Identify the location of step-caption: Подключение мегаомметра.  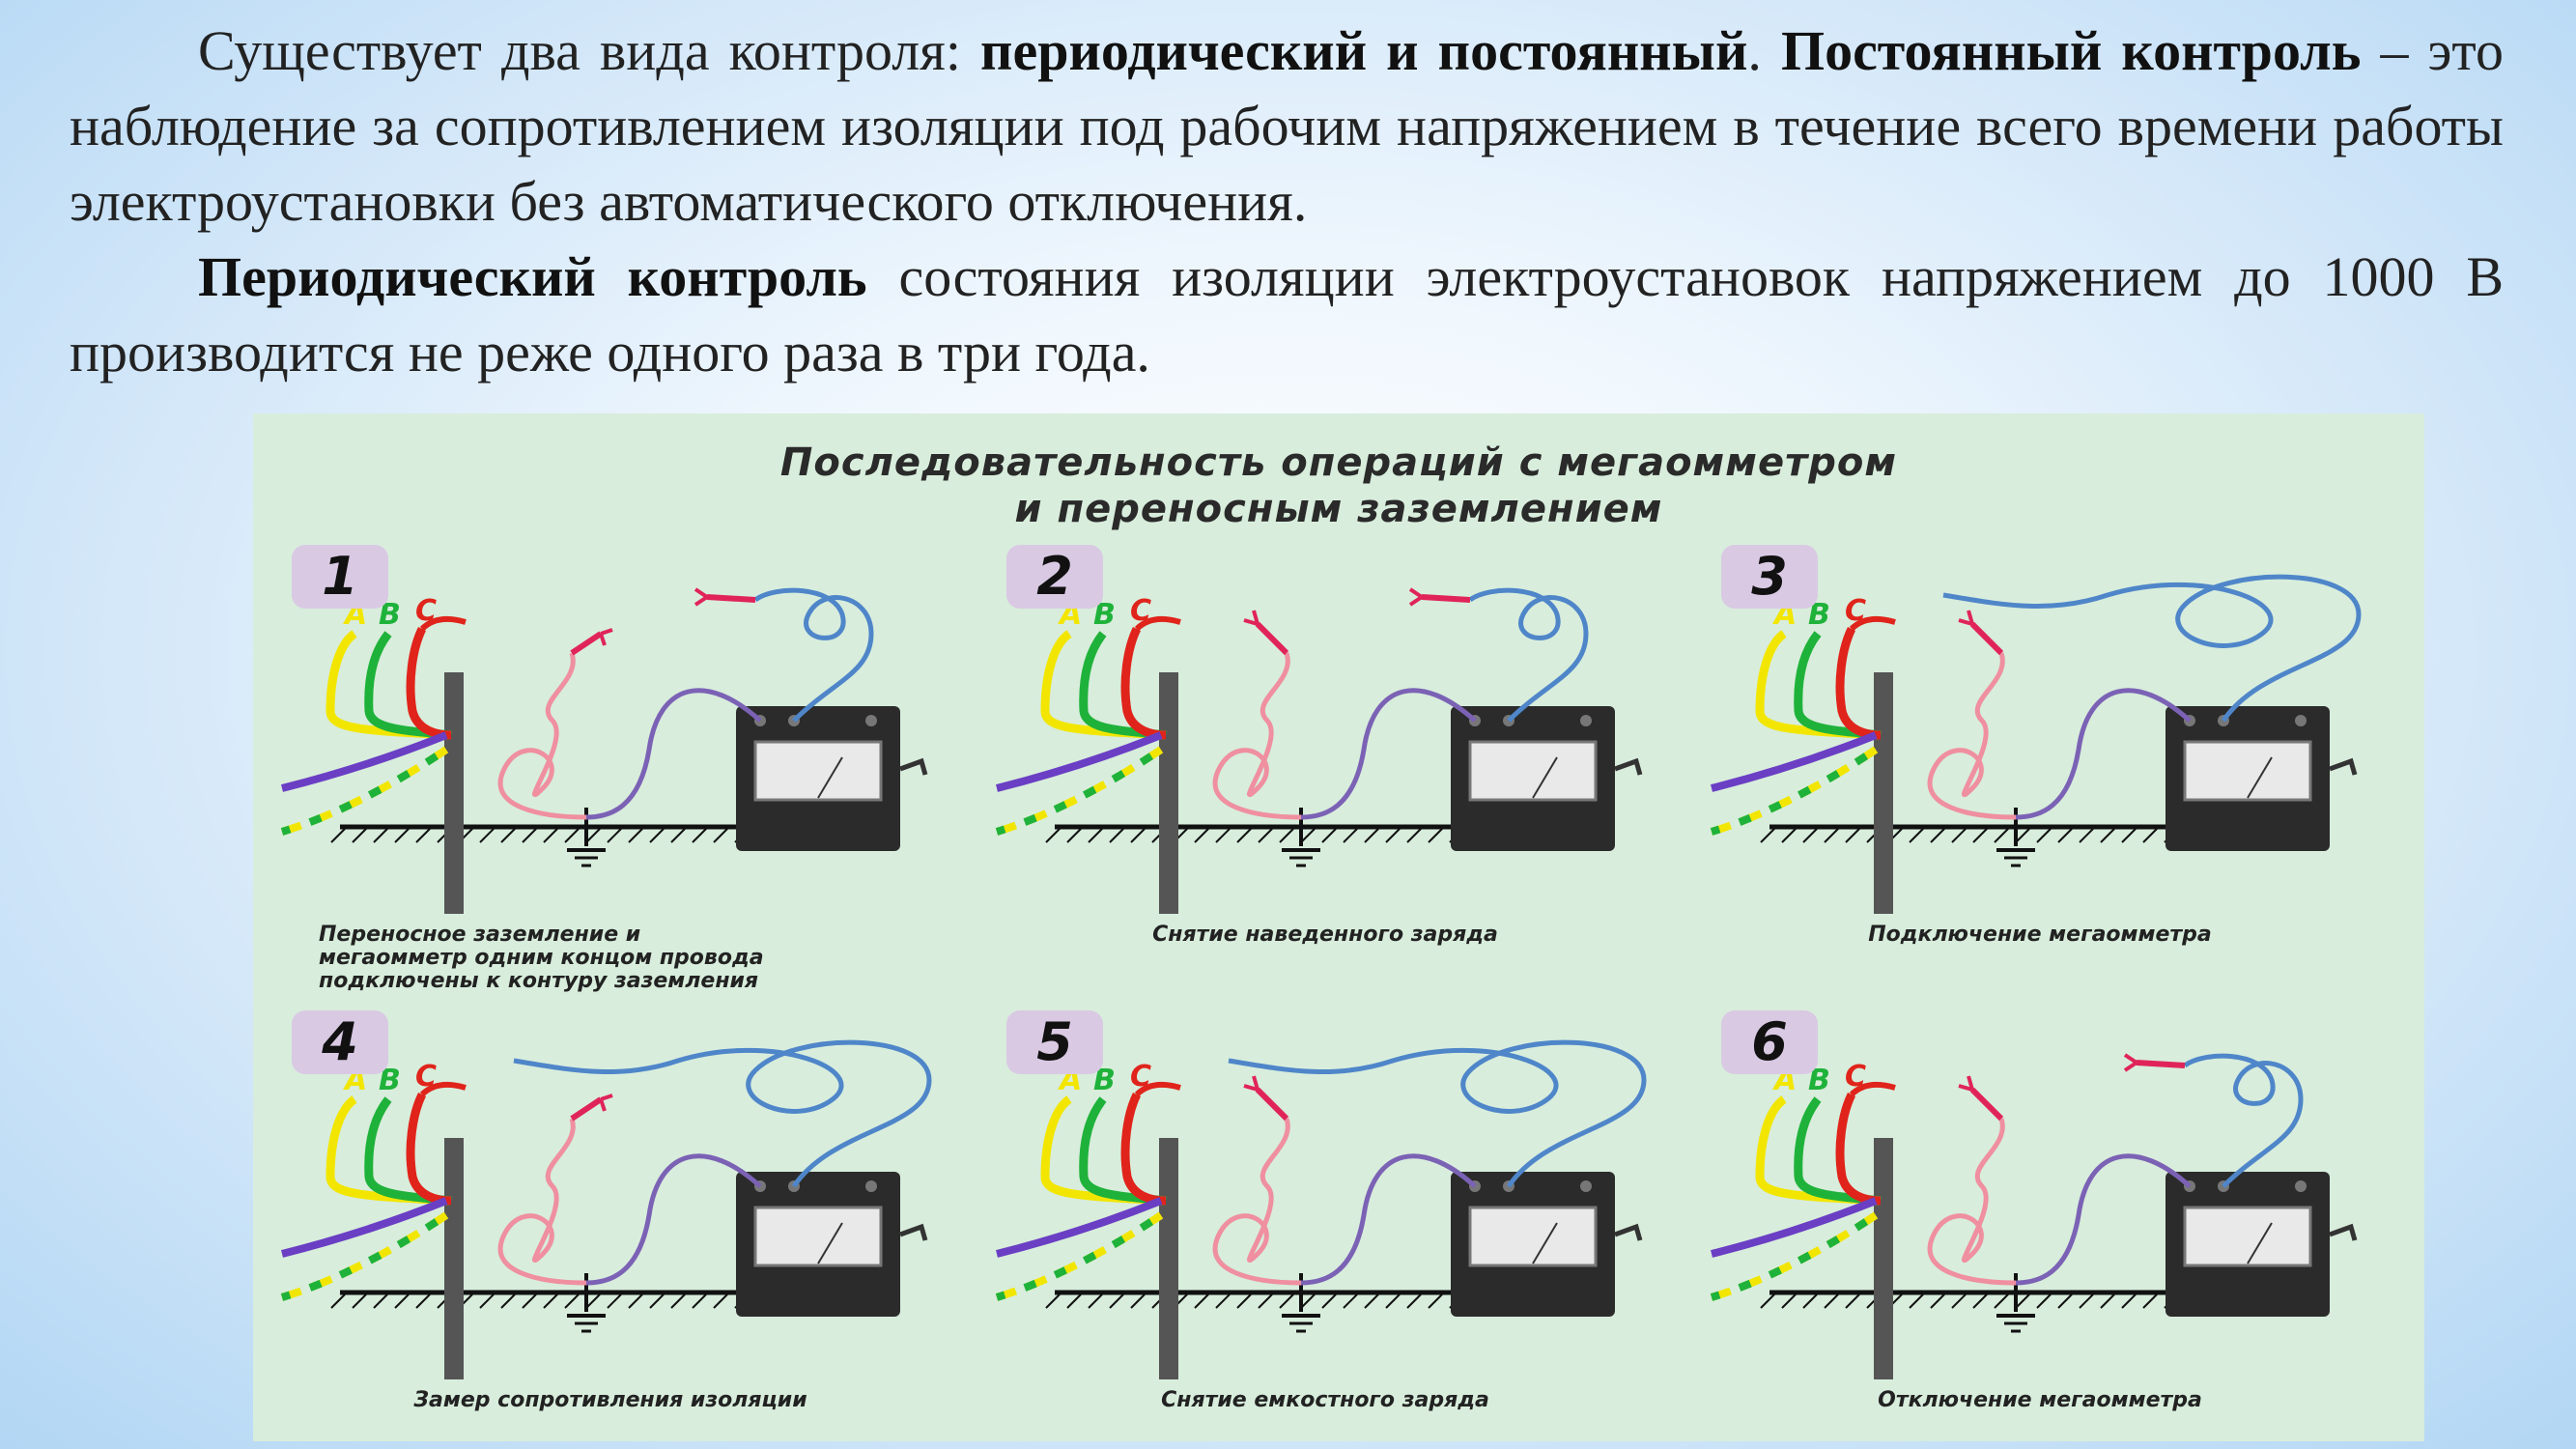
(2040, 935).